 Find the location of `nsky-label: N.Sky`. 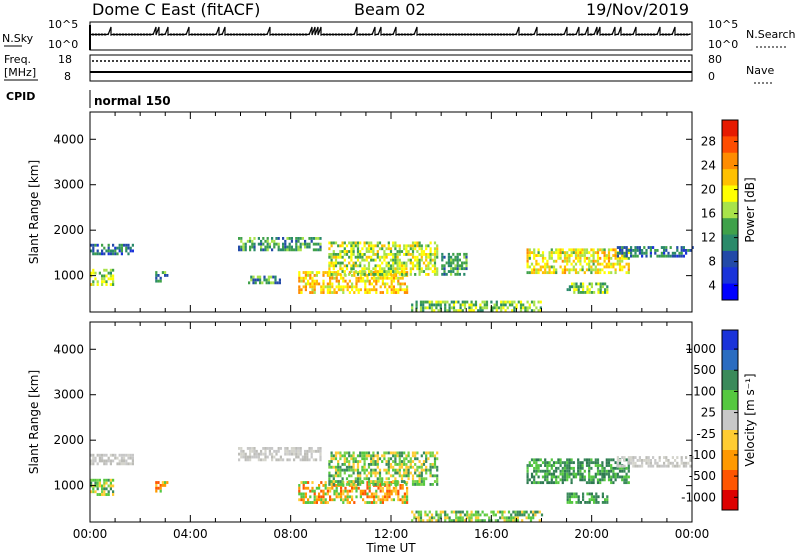

nsky-label: N.Sky is located at coordinates (18, 38).